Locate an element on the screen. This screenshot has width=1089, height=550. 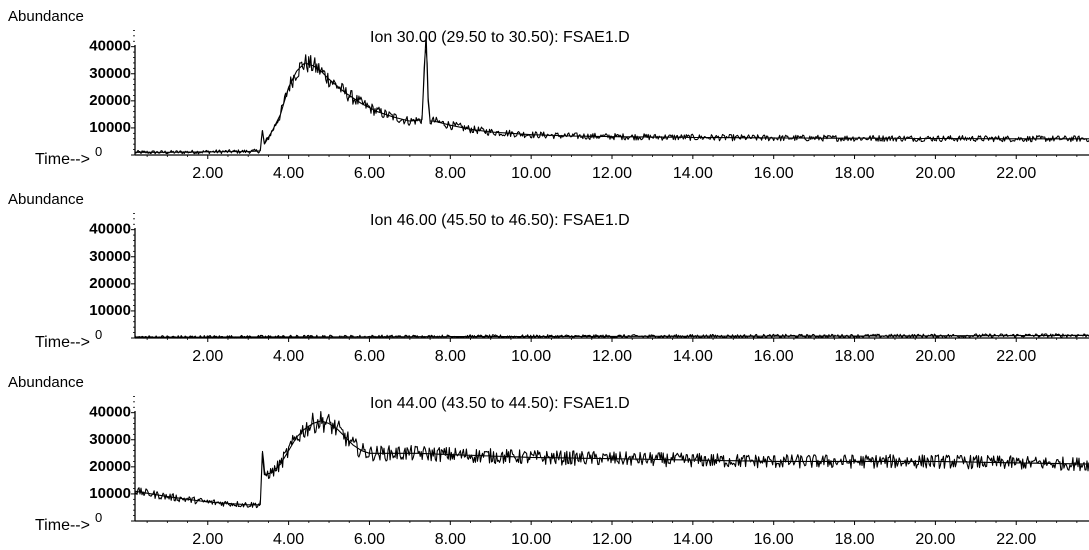
series-line is located at coordinates (611, 336).